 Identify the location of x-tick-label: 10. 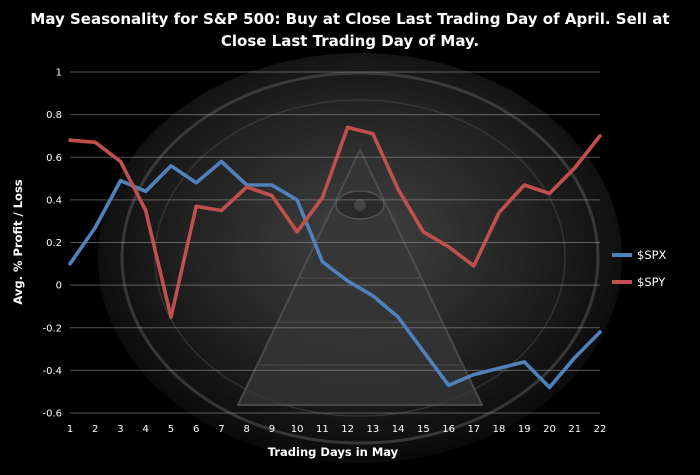
(297, 429).